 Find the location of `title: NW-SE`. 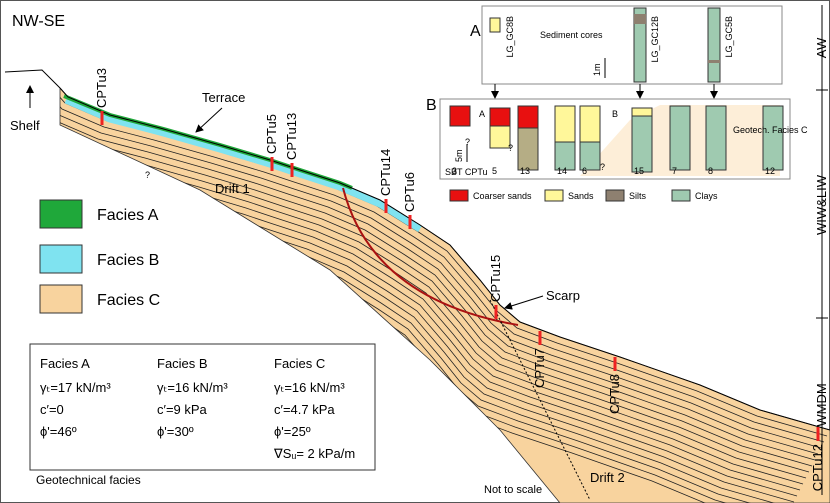

title: NW-SE is located at coordinates (38, 21).